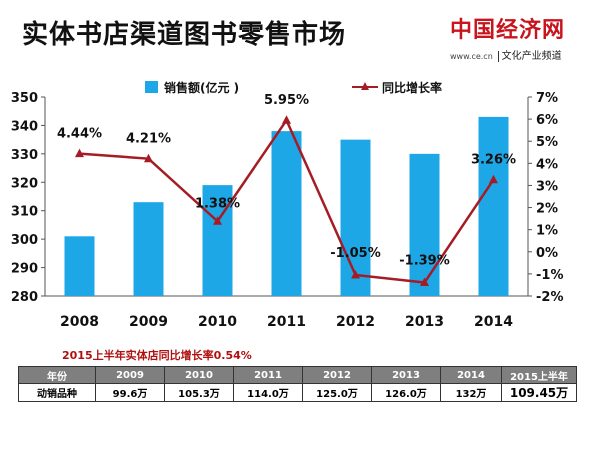 The height and width of the screenshot is (450, 600). What do you see at coordinates (148, 322) in the screenshot?
I see `x-tick-label: 2009` at bounding box center [148, 322].